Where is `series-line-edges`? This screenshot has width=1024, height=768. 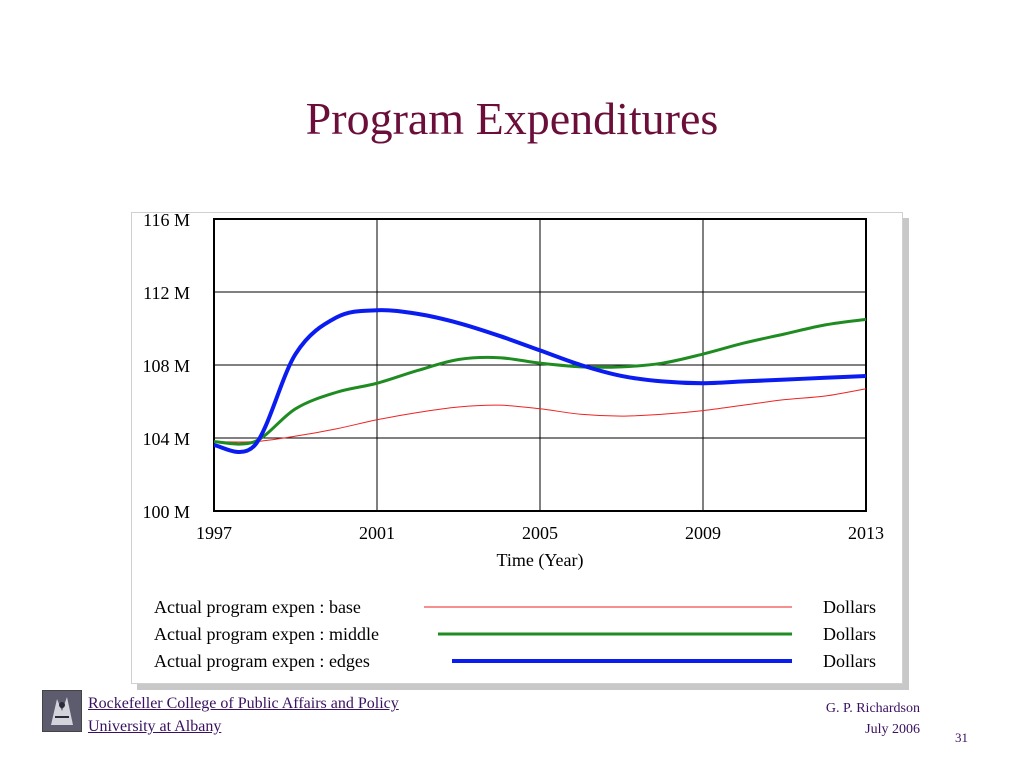 series-line-edges is located at coordinates (540, 381).